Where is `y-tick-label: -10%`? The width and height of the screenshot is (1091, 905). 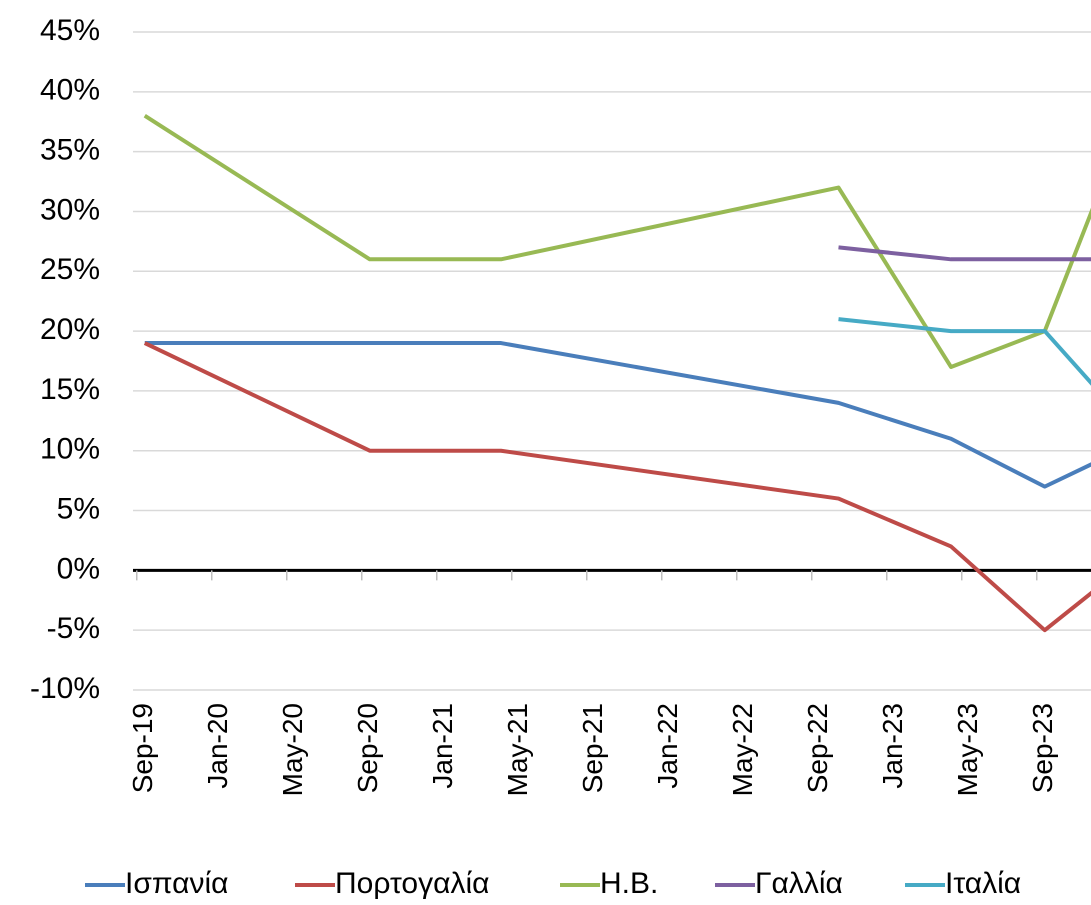
y-tick-label: -10% is located at coordinates (65, 688).